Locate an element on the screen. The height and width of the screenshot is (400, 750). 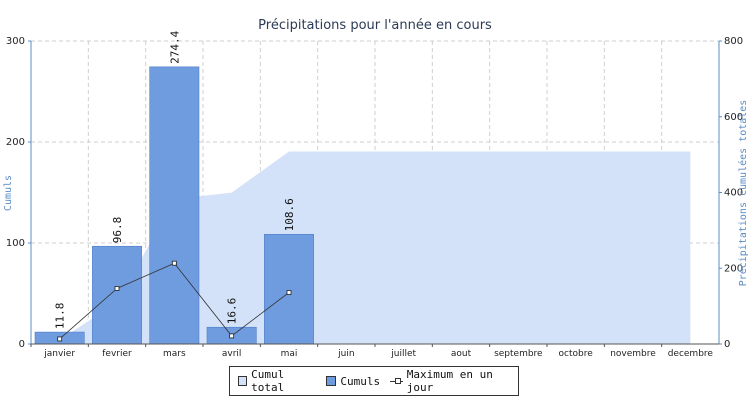
legend-label: Cumuls is located at coordinates (360, 381).